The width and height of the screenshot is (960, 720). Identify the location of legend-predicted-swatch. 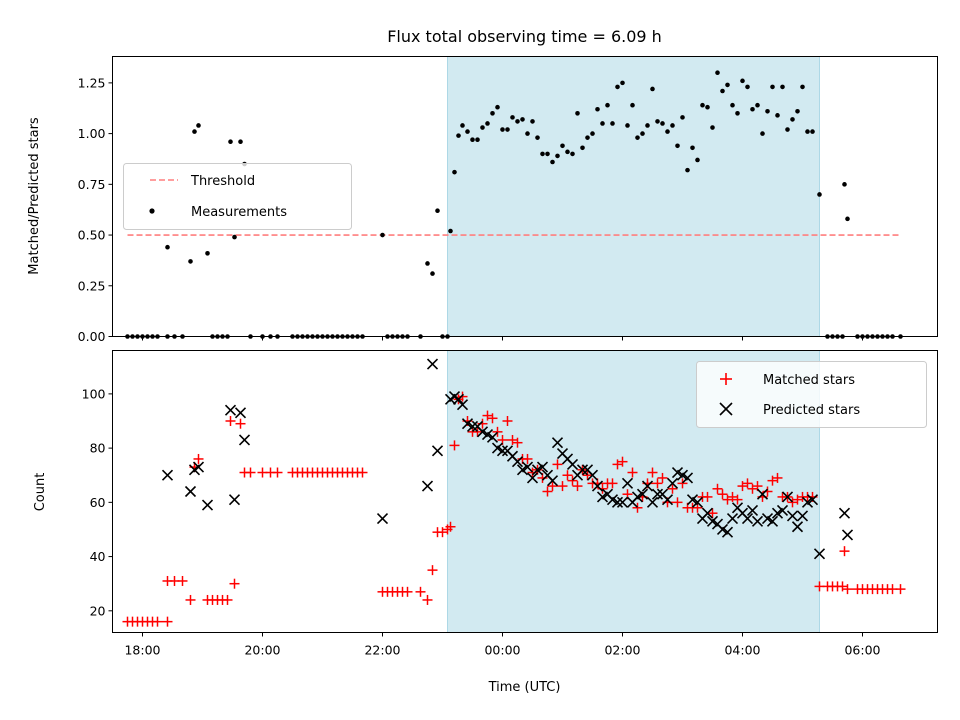
(726, 409).